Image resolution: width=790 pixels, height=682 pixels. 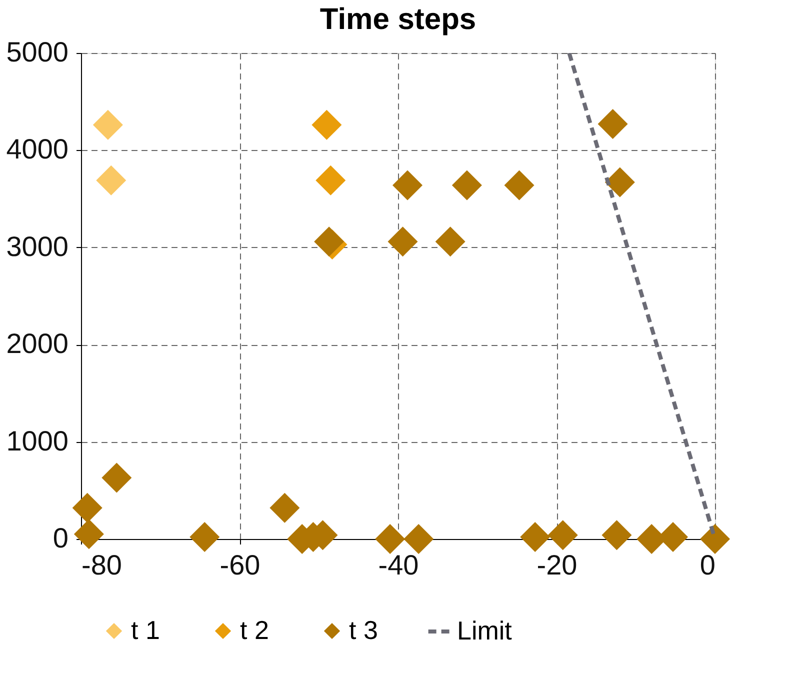 What do you see at coordinates (145, 630) in the screenshot?
I see `legend-label: t 1` at bounding box center [145, 630].